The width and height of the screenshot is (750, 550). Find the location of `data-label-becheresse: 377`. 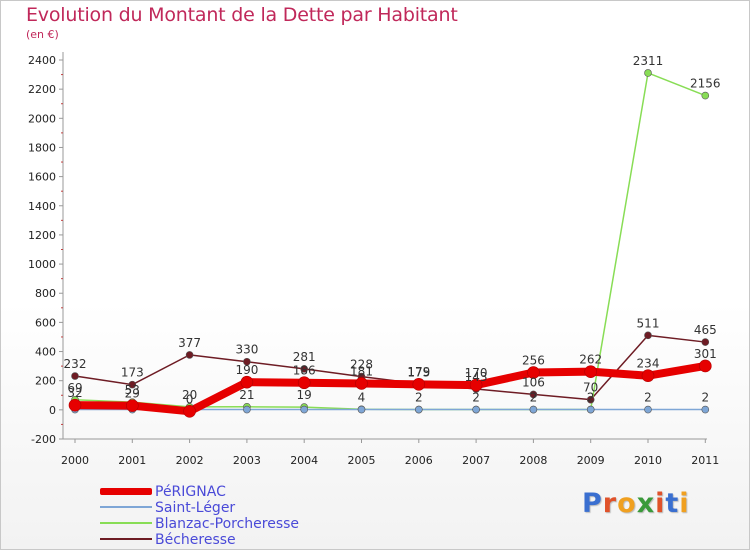

data-label-becheresse: 377 is located at coordinates (189, 343).